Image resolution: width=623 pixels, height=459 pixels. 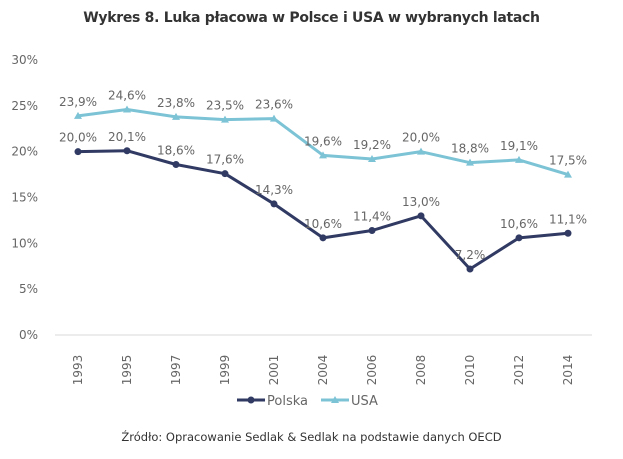 I want to click on data-label: 19,1%, so click(x=519, y=146).